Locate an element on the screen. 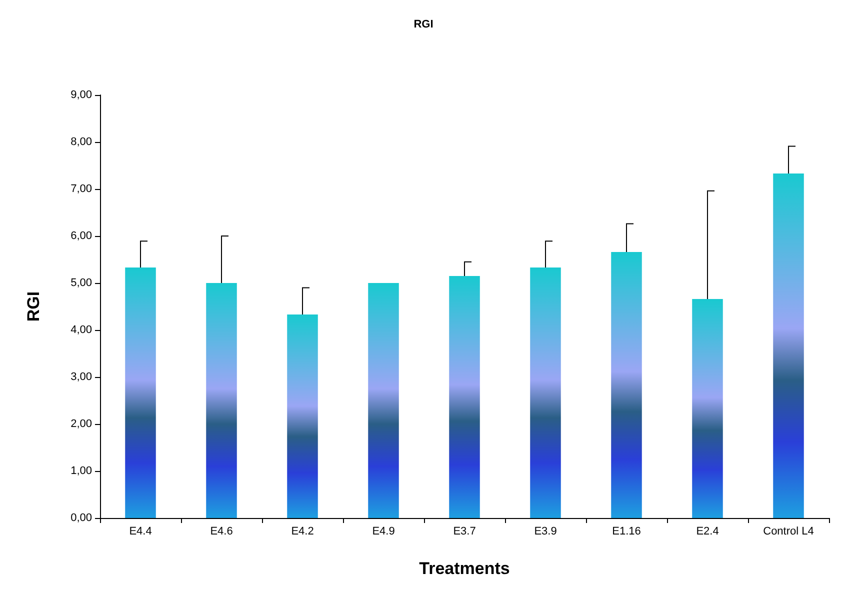 The width and height of the screenshot is (847, 590). x-tick-label: E3.7 is located at coordinates (464, 532).